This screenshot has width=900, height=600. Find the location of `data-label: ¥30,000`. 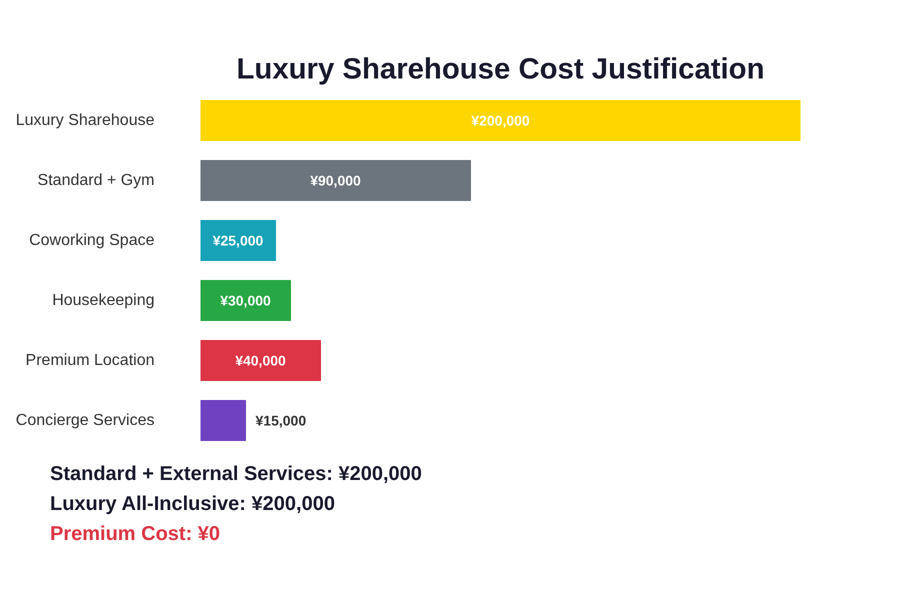

data-label: ¥30,000 is located at coordinates (246, 300).